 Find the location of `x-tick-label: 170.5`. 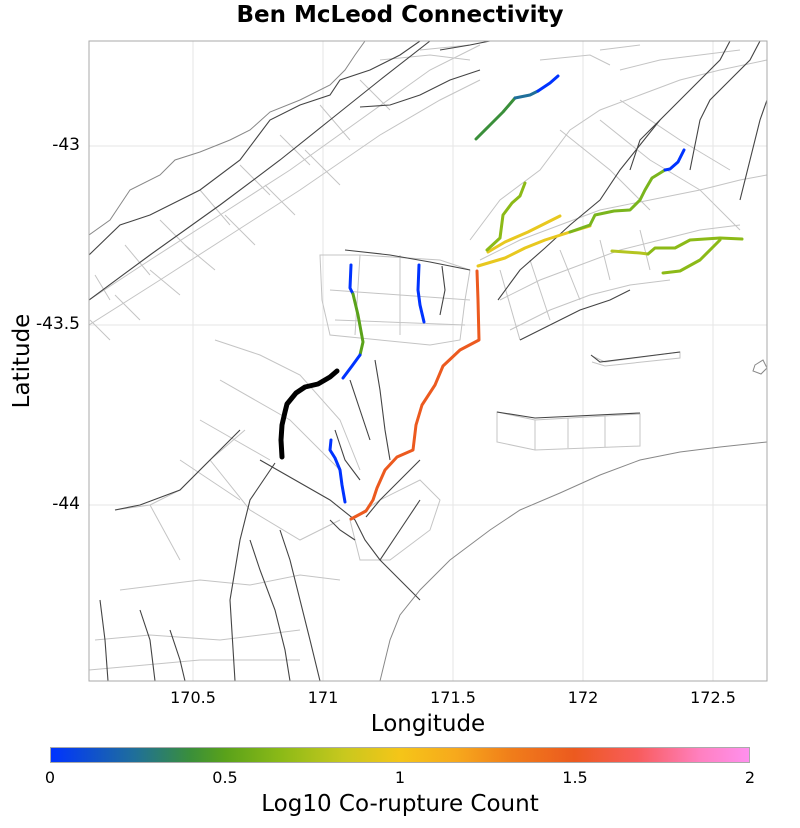

x-tick-label: 170.5 is located at coordinates (193, 697).